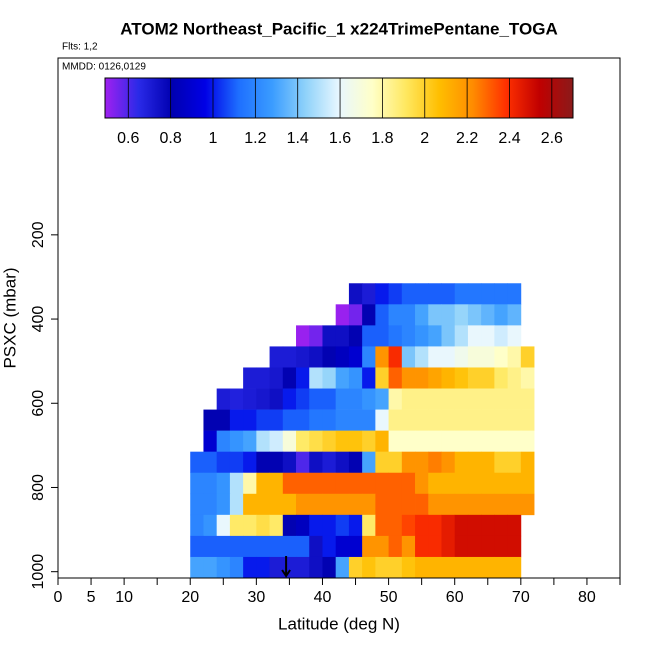 The width and height of the screenshot is (650, 650). What do you see at coordinates (467, 138) in the screenshot?
I see `colorbar-tick-label: 2.2` at bounding box center [467, 138].